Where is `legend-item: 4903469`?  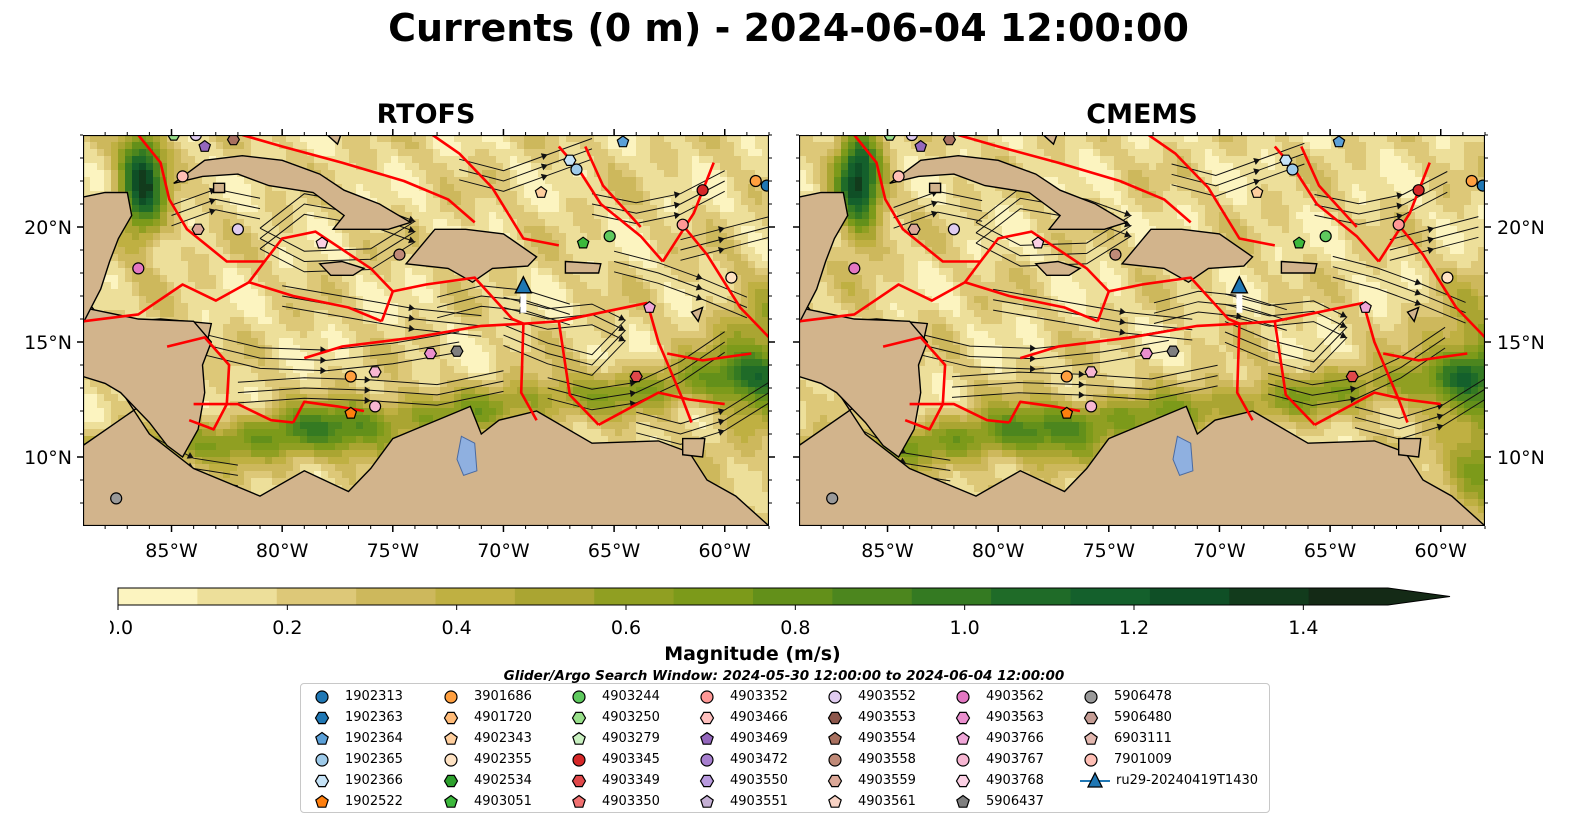 legend-item: 4903469 is located at coordinates (742, 738).